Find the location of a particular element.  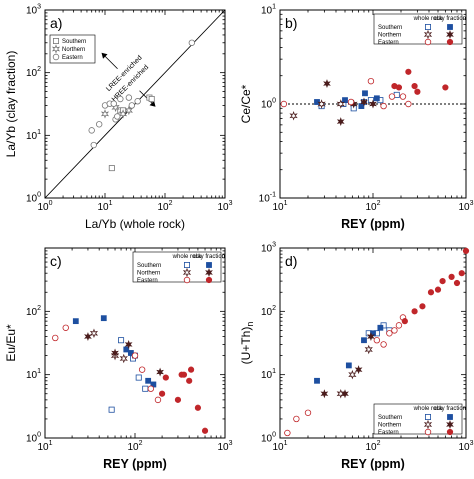

x-tick-label: 10³ is located at coordinates (224, 446).